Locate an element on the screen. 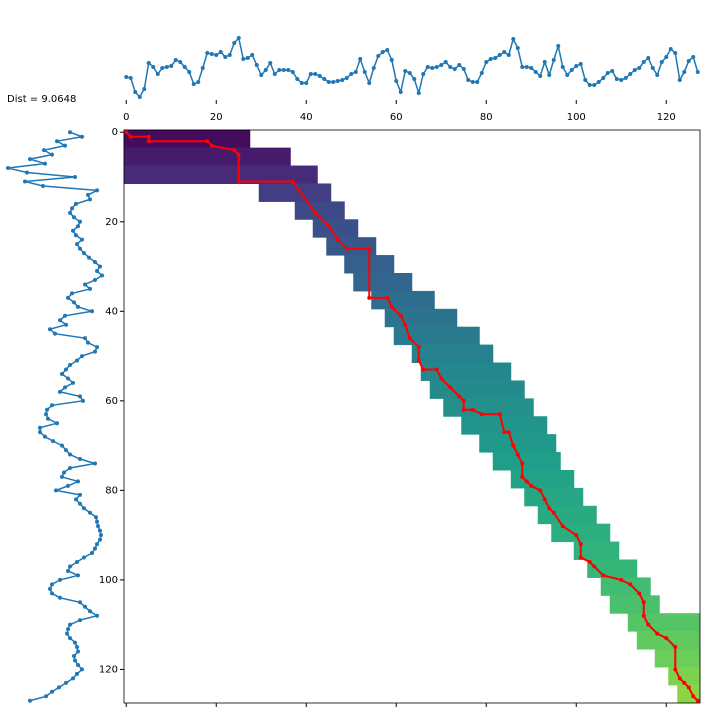  x-tick-label: 0 is located at coordinates (126, 117).